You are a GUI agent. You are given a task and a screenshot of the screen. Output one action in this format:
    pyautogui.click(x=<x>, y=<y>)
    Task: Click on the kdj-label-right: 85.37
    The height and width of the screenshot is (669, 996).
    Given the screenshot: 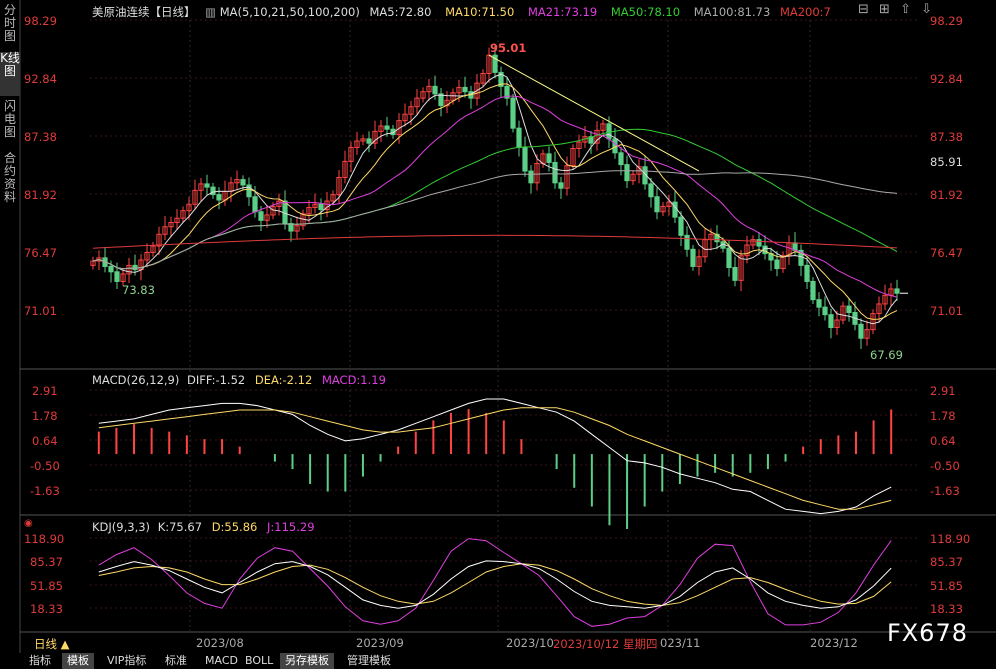 What is the action you would take?
    pyautogui.click(x=946, y=562)
    